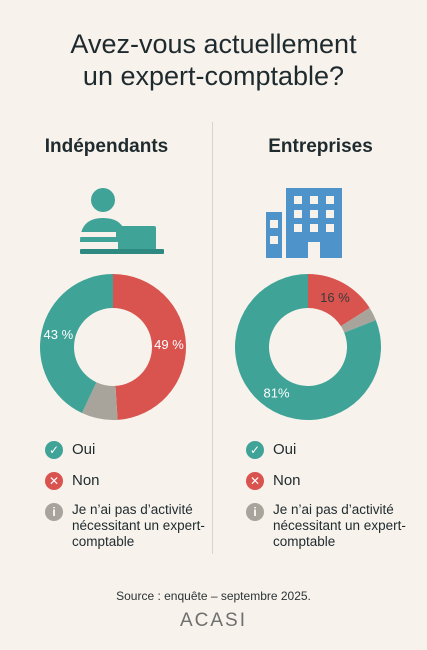 The image size is (427, 650). I want to click on source-note: Source : enquête – septembre 2025., so click(213, 596).